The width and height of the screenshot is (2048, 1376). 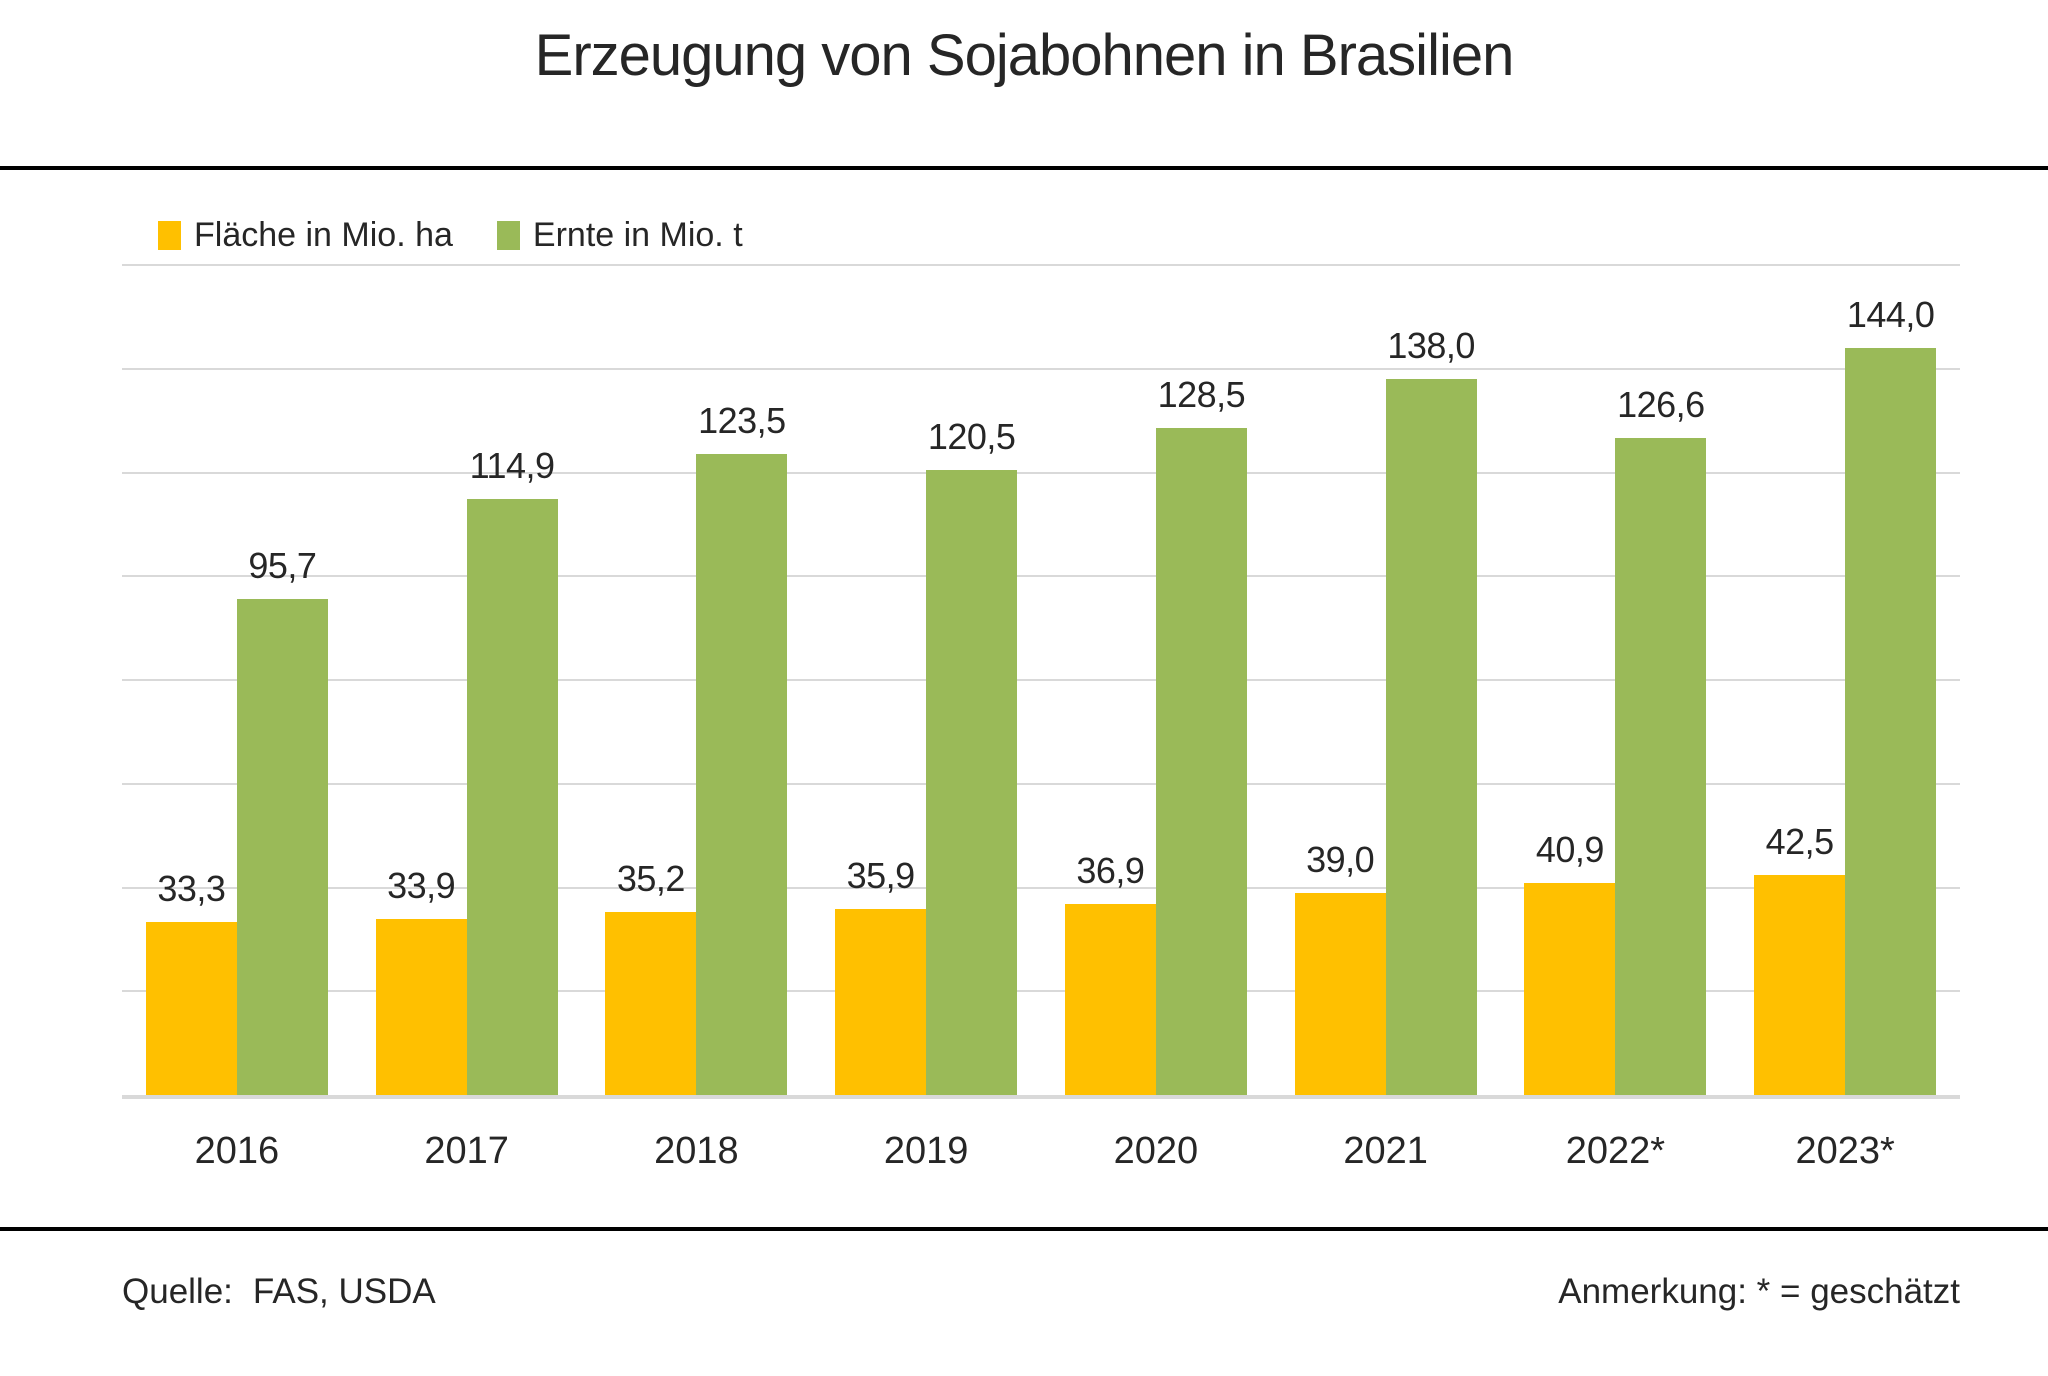 I want to click on legend-item-flaeche: Fläche in Mio. ha, so click(x=305, y=235).